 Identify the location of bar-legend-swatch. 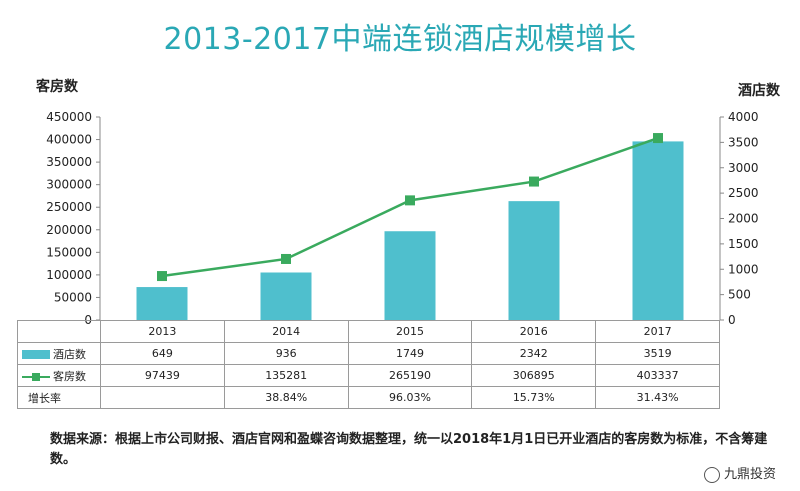
(36, 354).